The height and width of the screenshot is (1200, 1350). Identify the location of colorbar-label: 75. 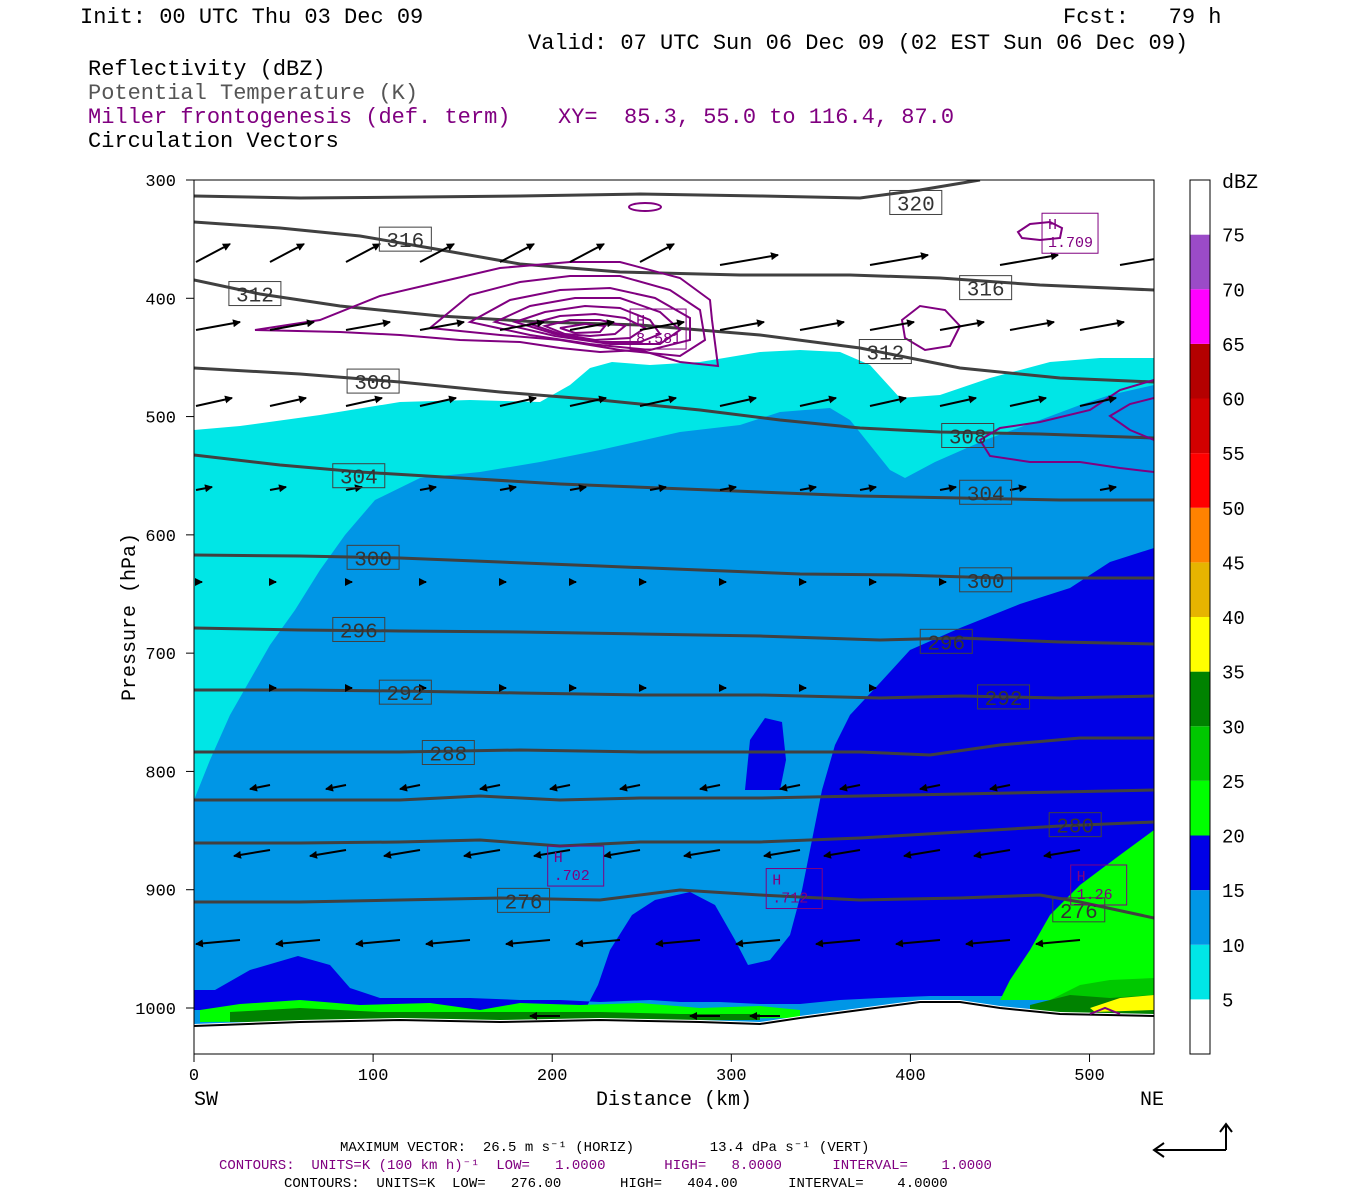
(1233, 237).